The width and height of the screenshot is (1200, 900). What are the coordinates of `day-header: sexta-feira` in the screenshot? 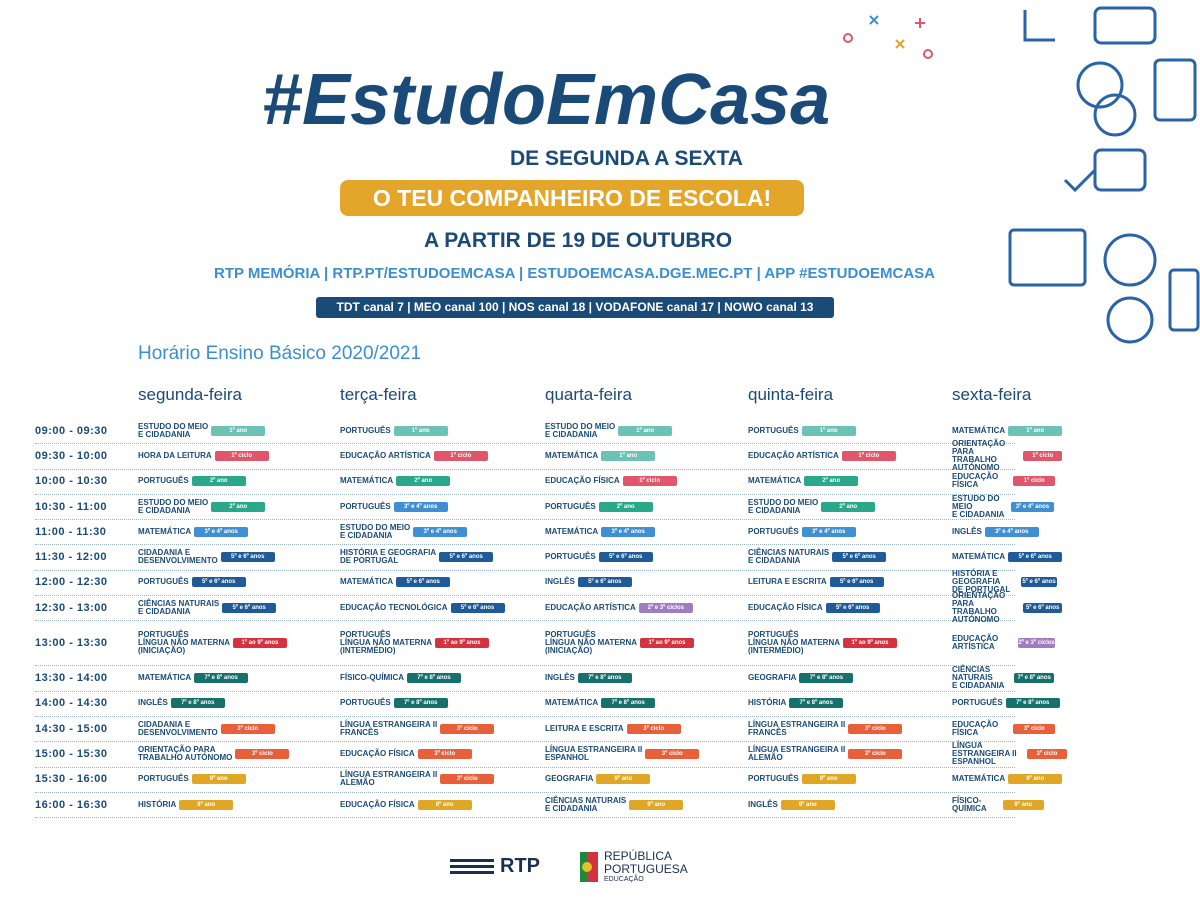 It's located at (992, 394).